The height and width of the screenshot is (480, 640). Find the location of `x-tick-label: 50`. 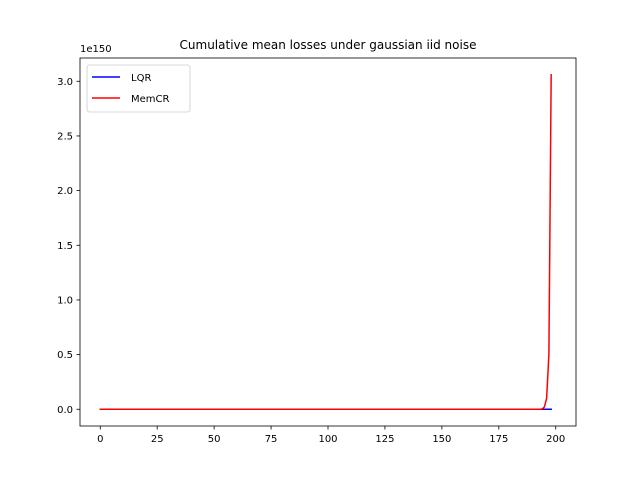

x-tick-label: 50 is located at coordinates (214, 439).